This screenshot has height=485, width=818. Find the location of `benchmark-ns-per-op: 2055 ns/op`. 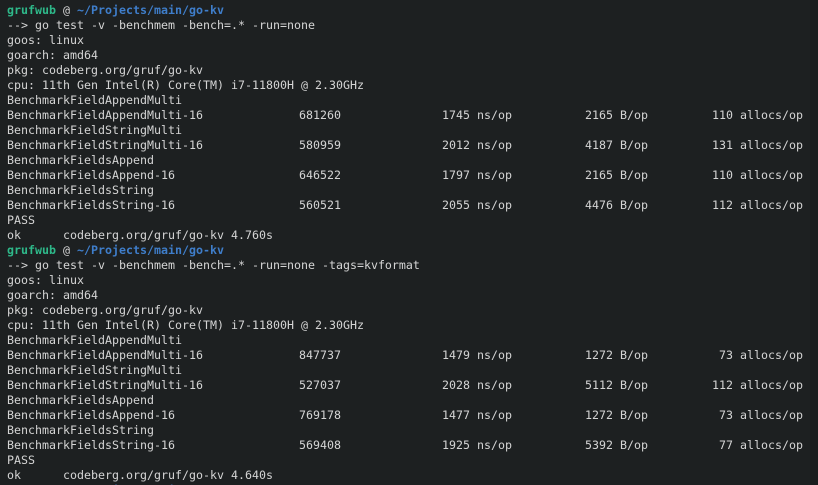

benchmark-ns-per-op: 2055 ns/op is located at coordinates (477, 205).